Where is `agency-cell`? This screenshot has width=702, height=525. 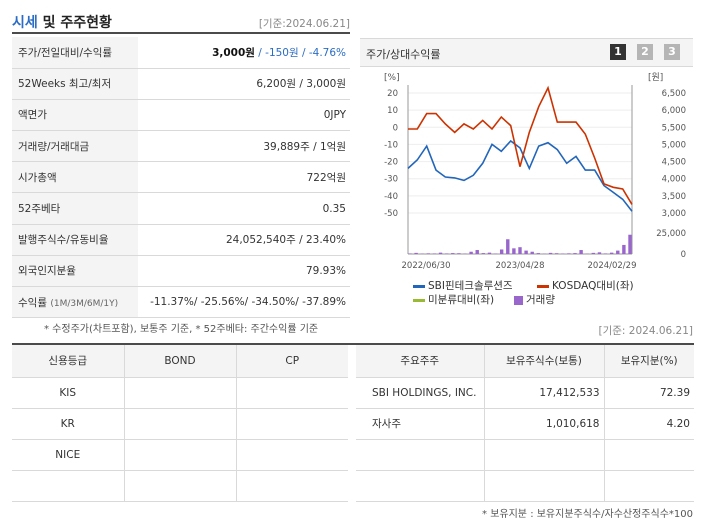 agency-cell is located at coordinates (68, 486).